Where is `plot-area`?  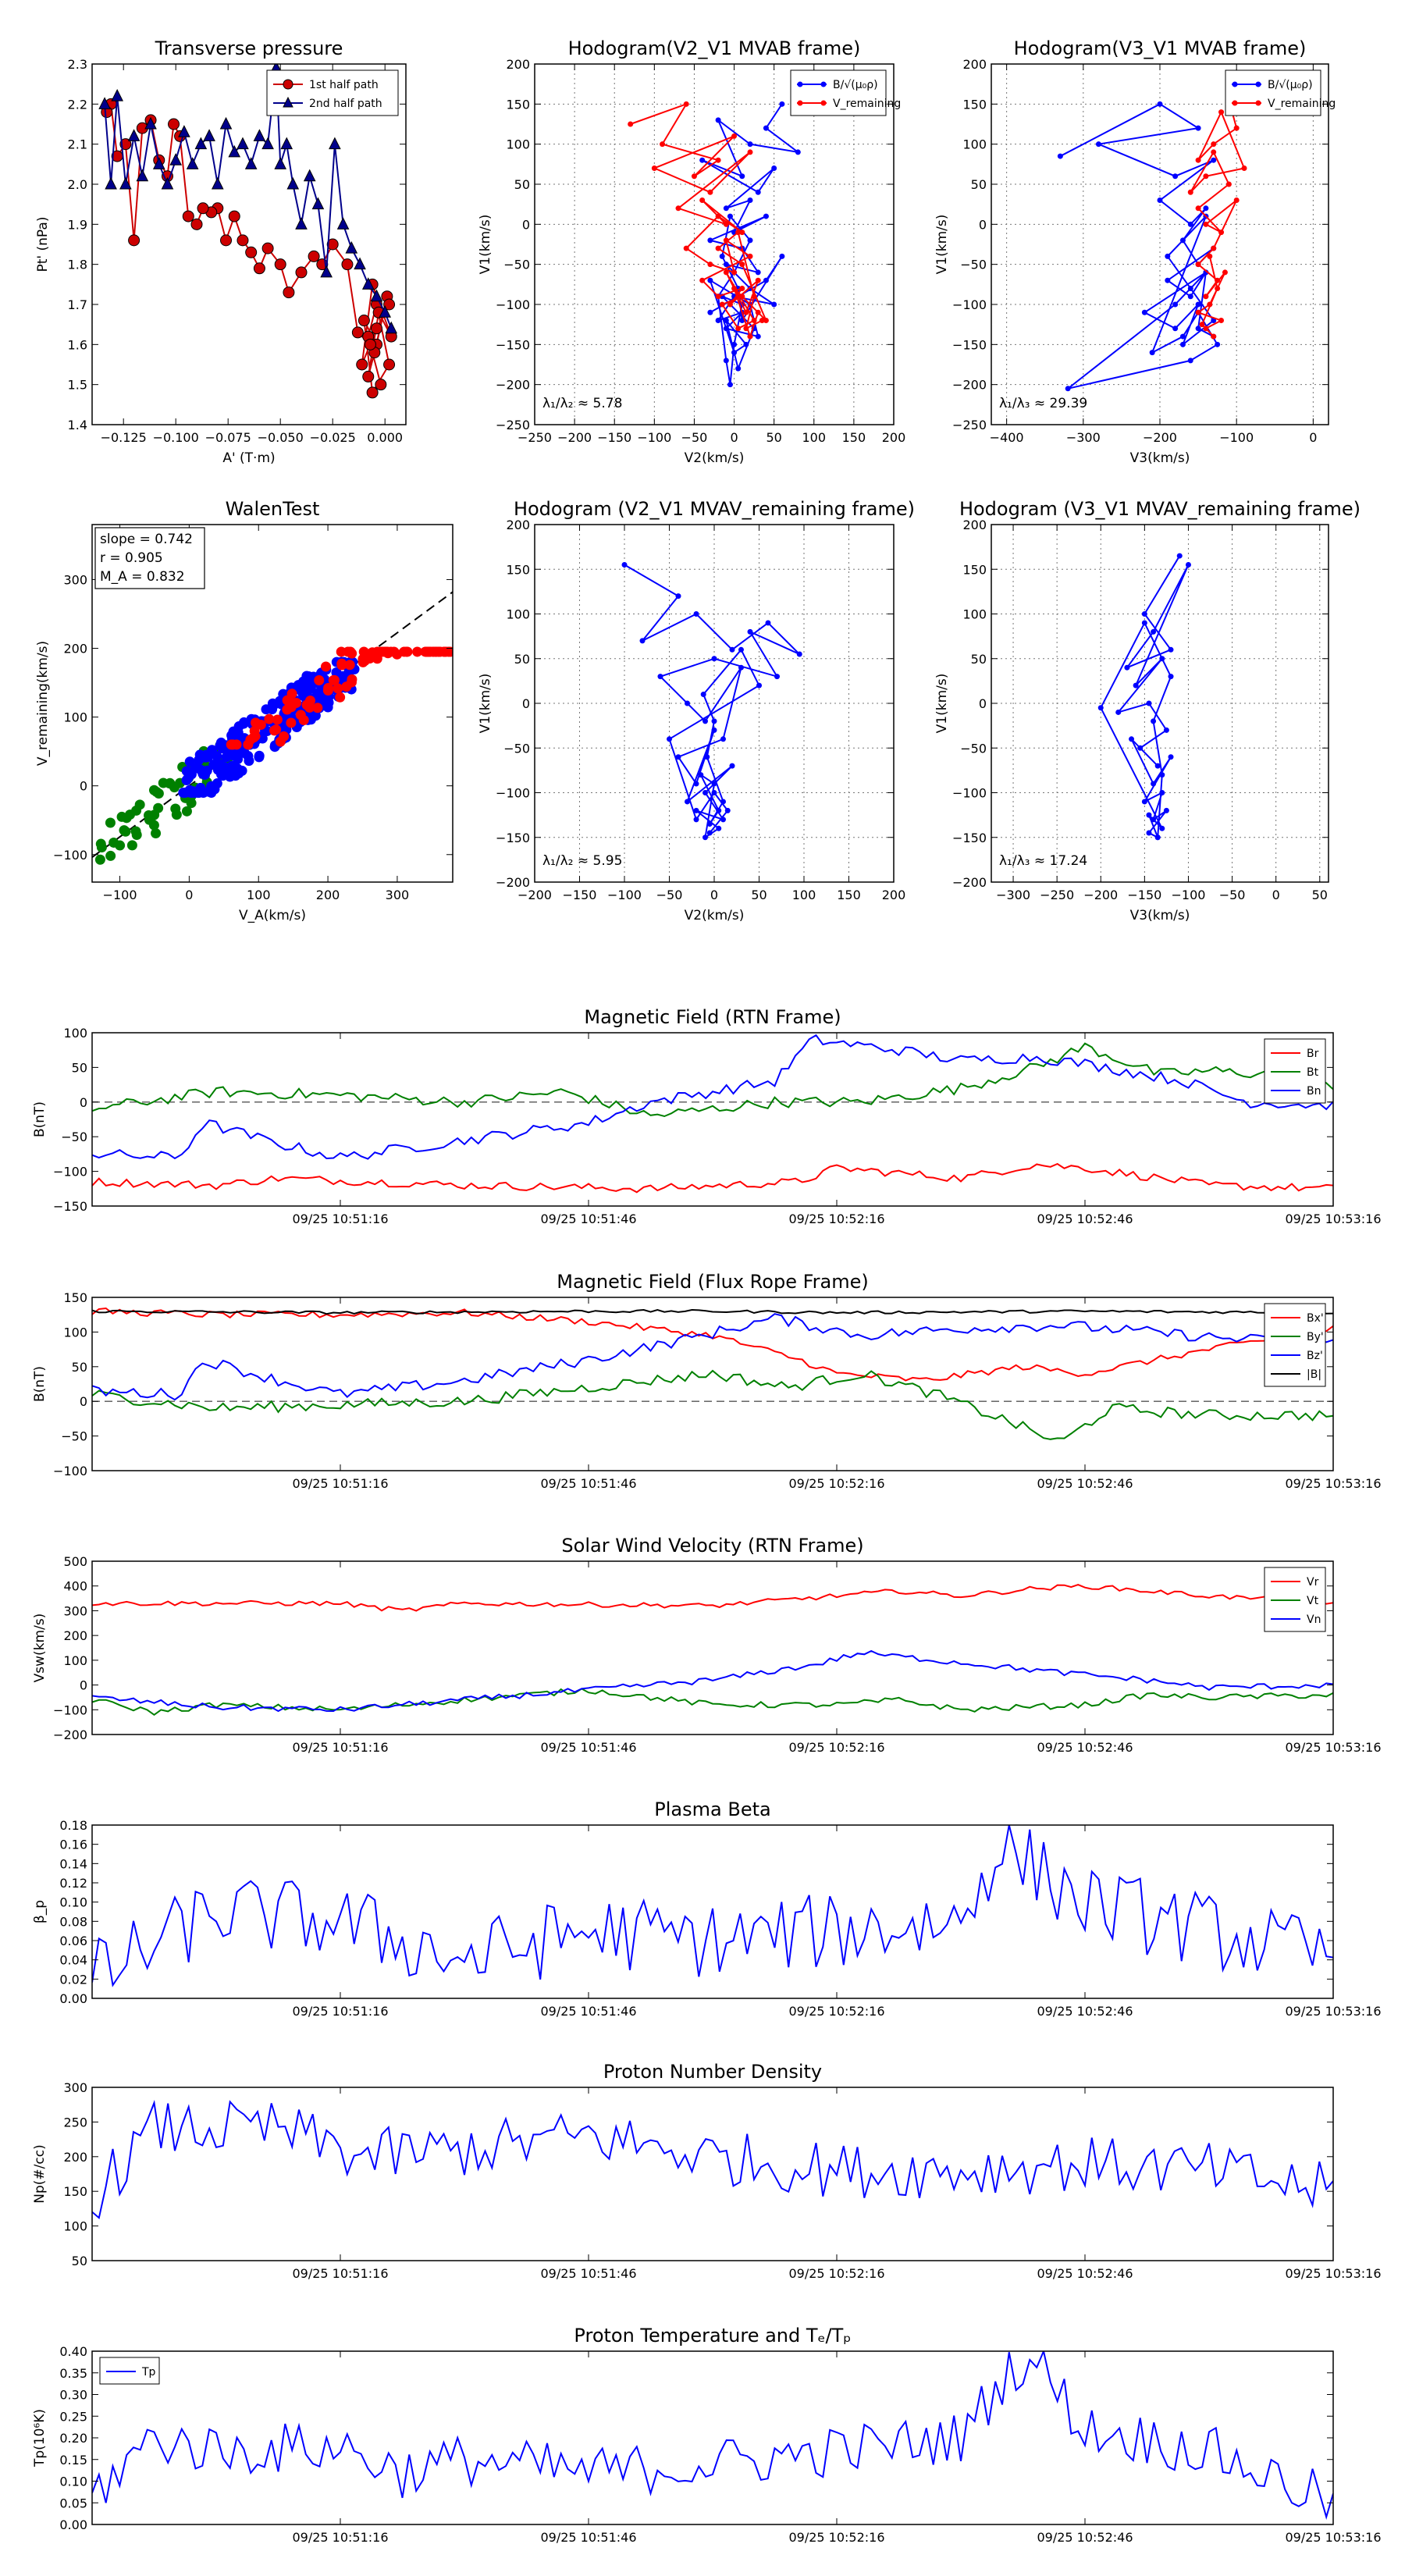 plot-area is located at coordinates (1160, 245).